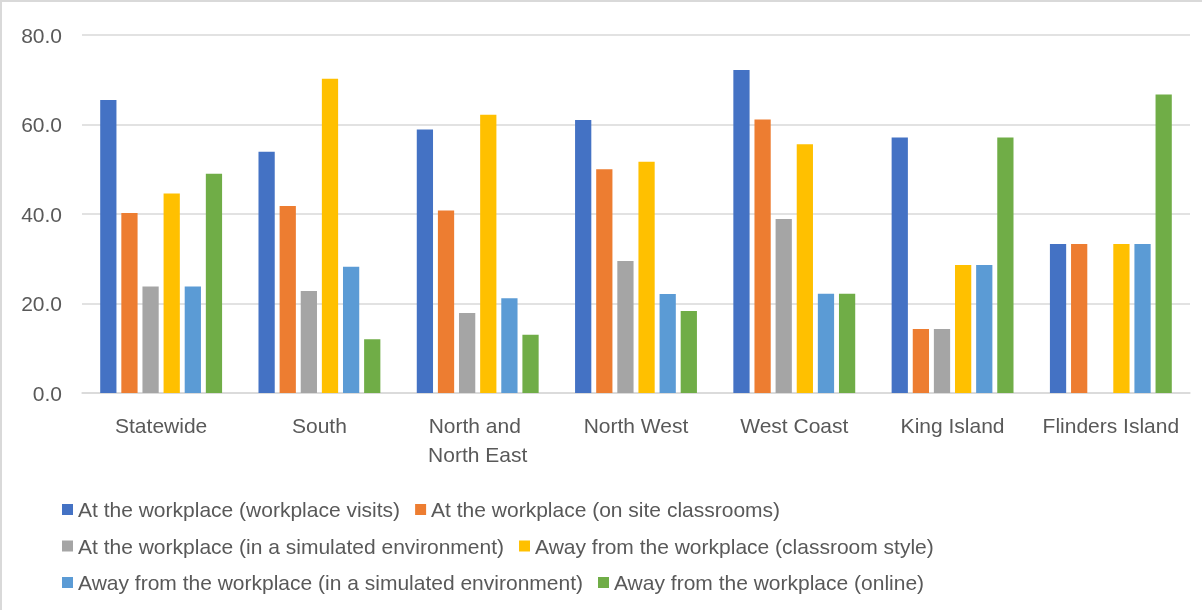 This screenshot has width=1202, height=610. Describe the element at coordinates (41, 214) in the screenshot. I see `y-tick-label: 40.0` at that location.